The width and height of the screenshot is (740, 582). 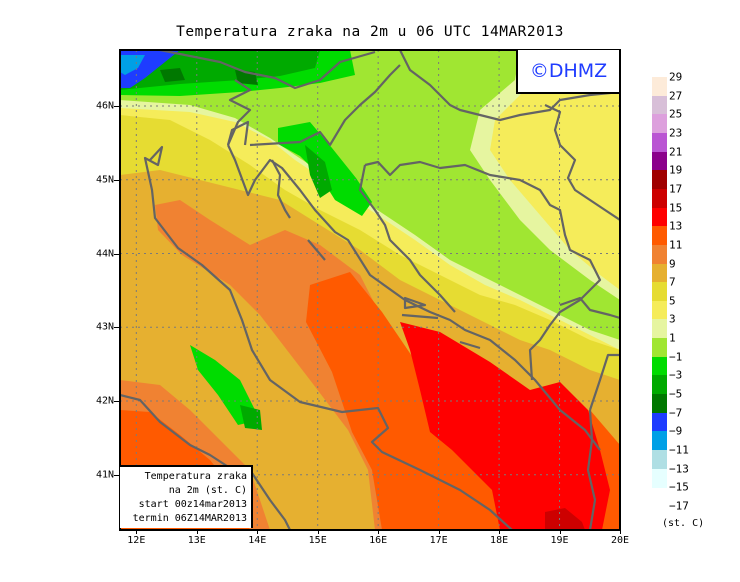 What do you see at coordinates (676, 170) in the screenshot?
I see `legend-label: 19` at bounding box center [676, 170].